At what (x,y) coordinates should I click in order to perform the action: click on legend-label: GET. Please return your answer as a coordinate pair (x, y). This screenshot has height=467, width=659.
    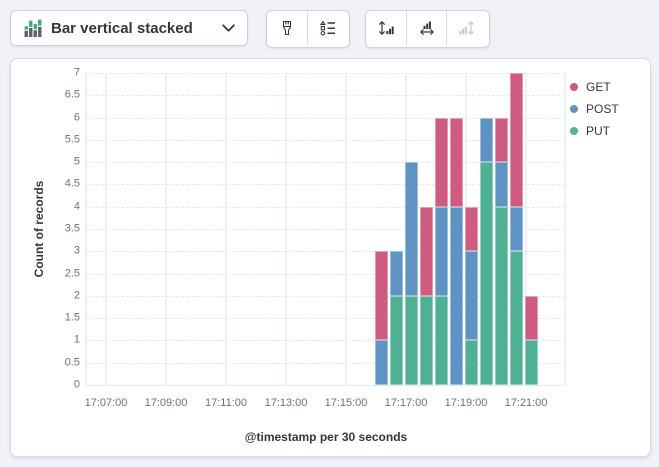
    Looking at the image, I should click on (598, 87).